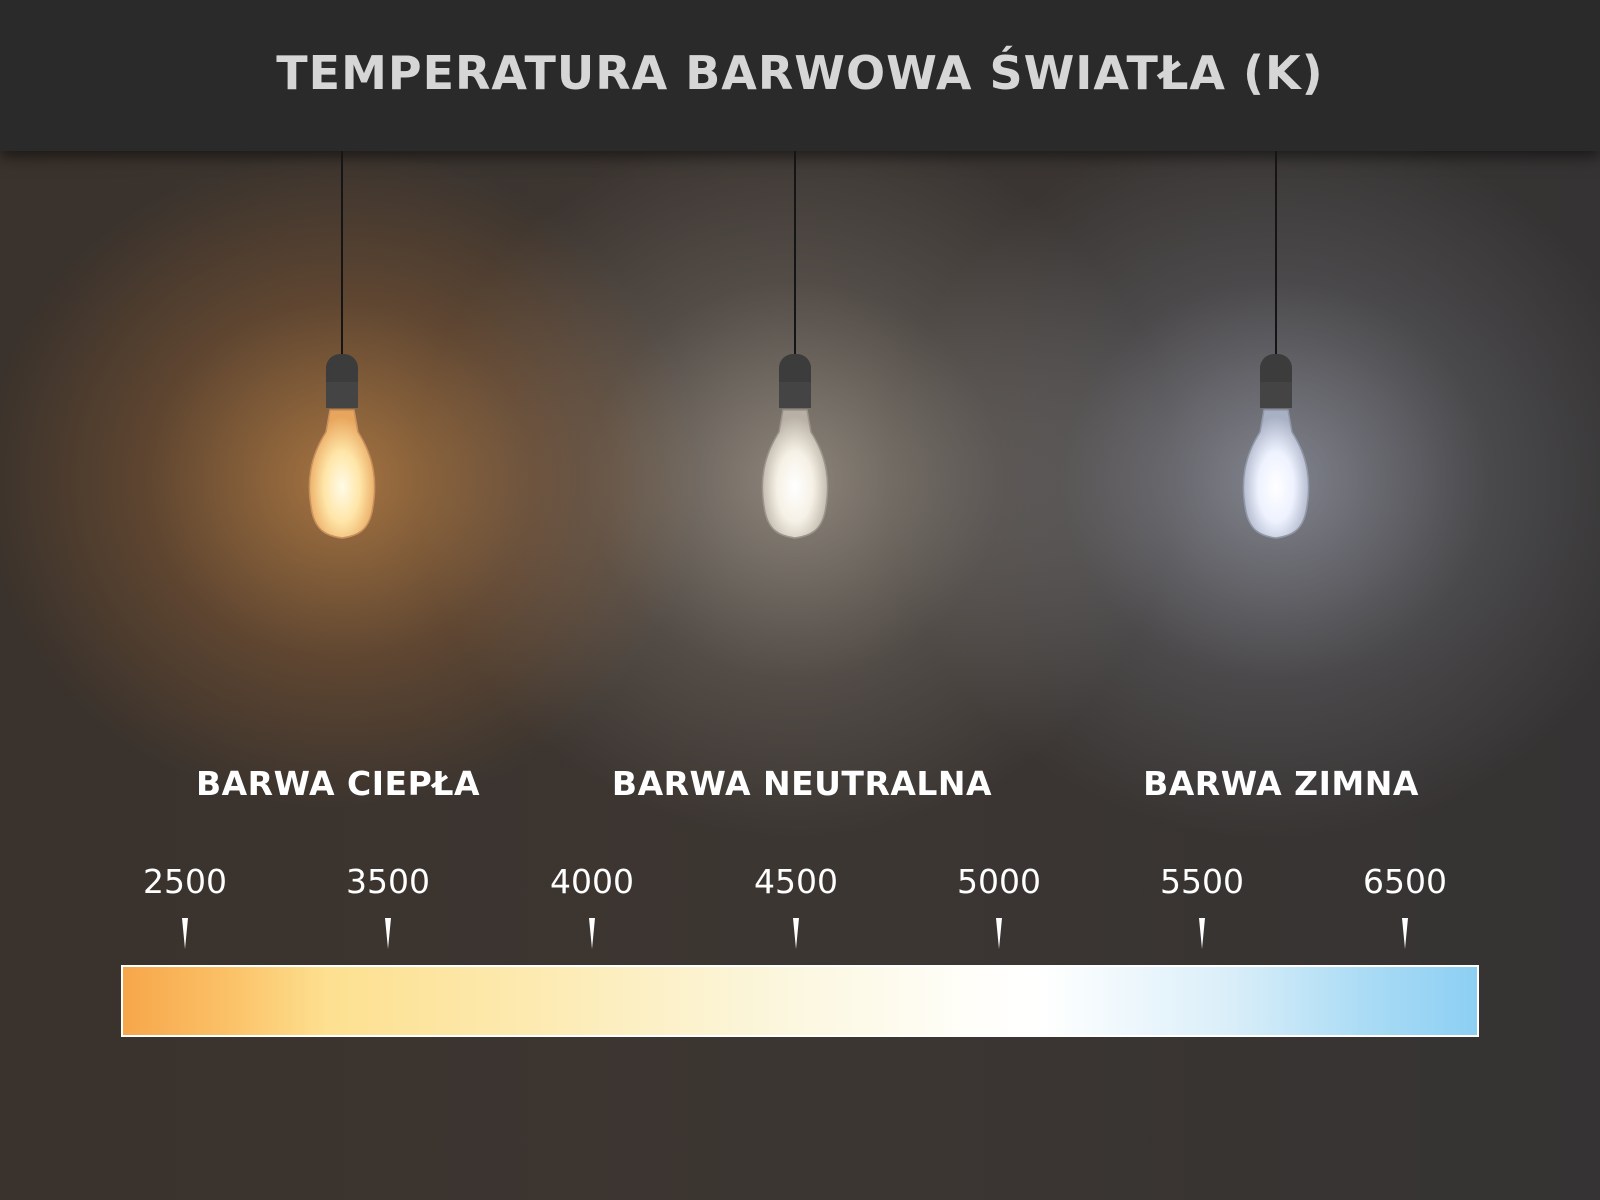 This screenshot has width=1600, height=1200. I want to click on page-title: TEMPERATURA BARWOWA ŚWIATŁA (K), so click(800, 73).